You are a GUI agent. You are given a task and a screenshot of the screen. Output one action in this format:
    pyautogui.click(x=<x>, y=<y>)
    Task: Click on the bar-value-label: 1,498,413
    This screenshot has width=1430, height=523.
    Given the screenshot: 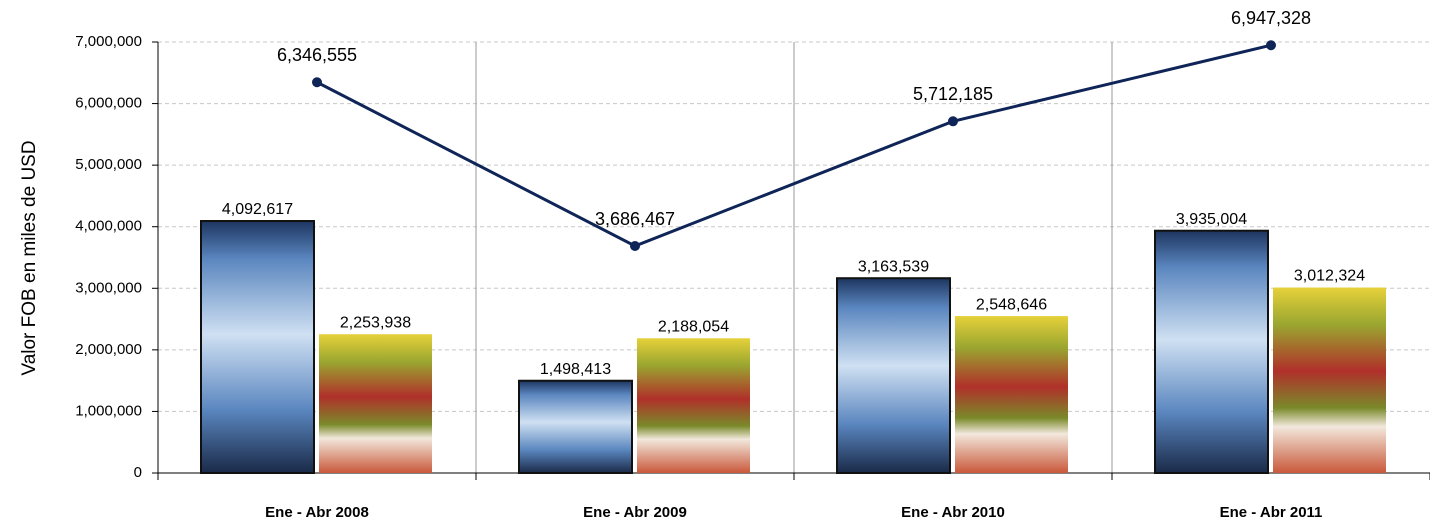 What is the action you would take?
    pyautogui.click(x=575, y=369)
    